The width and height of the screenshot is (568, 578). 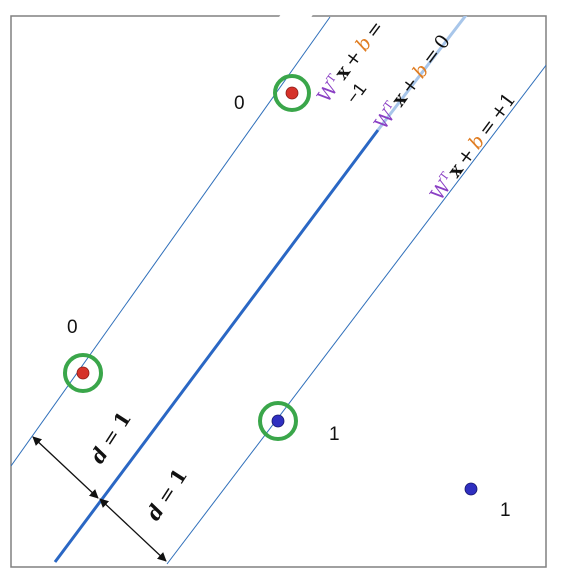 I want to click on decision-boundary-faint, so click(x=422, y=73).